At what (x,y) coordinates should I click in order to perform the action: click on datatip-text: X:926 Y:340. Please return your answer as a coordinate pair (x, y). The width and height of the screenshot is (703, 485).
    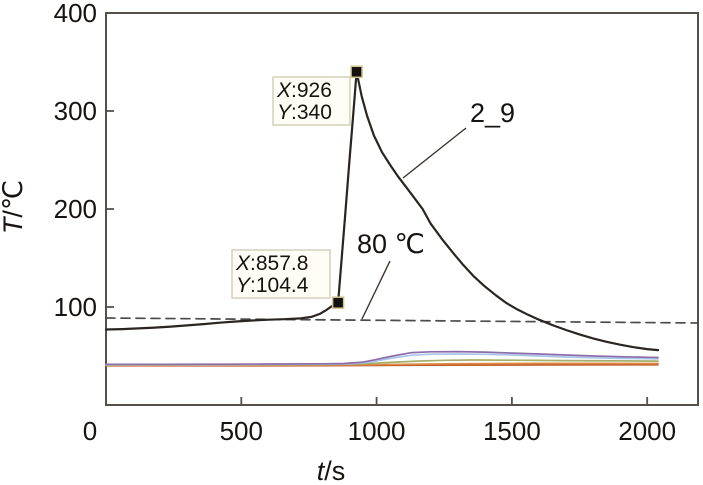
    Looking at the image, I should click on (304, 101).